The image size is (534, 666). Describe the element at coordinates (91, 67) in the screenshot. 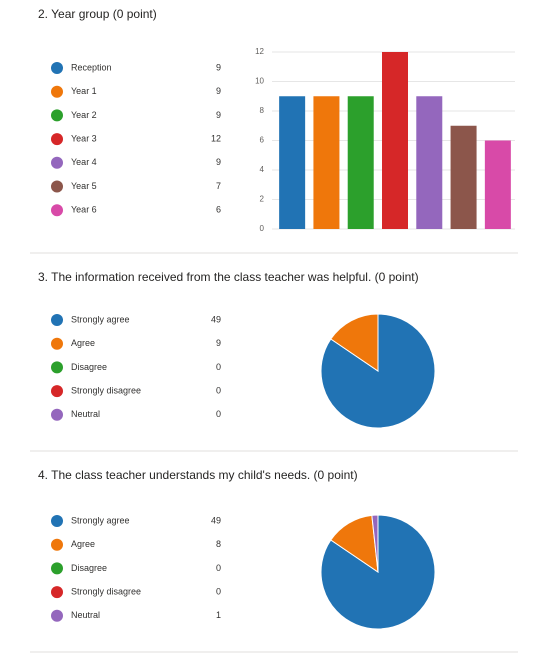

I see `legend-label: Reception` at that location.